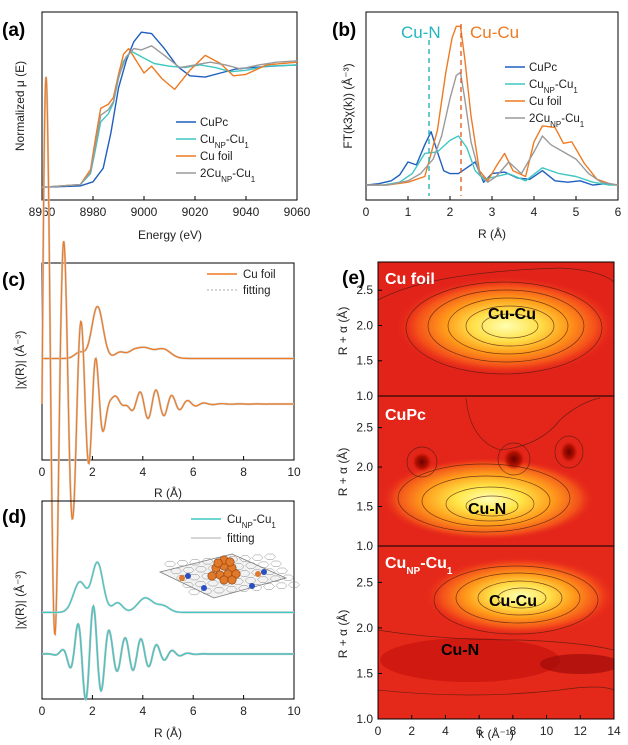  What do you see at coordinates (492, 128) in the screenshot?
I see `panel-b-line-2cunp-cu1` at bounding box center [492, 128].